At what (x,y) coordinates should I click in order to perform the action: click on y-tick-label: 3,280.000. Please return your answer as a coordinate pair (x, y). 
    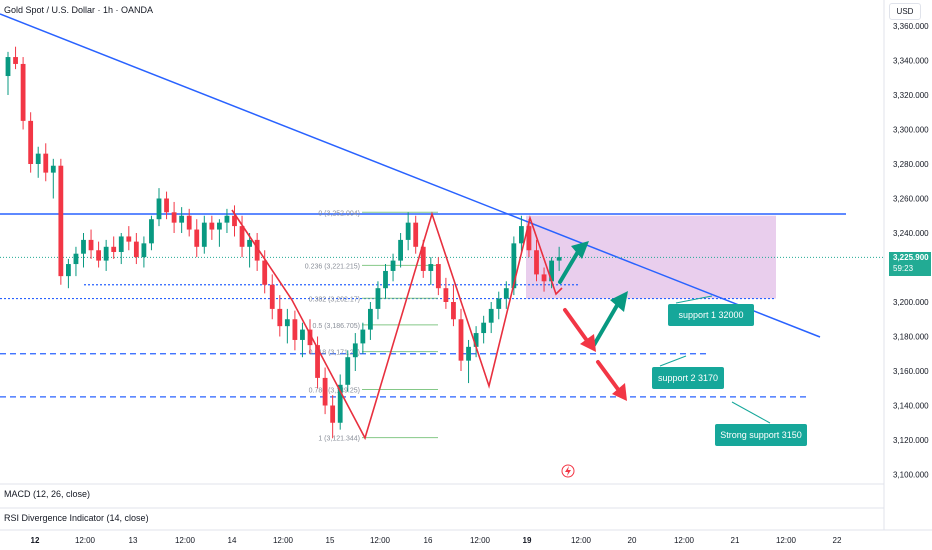
    Looking at the image, I should click on (911, 164).